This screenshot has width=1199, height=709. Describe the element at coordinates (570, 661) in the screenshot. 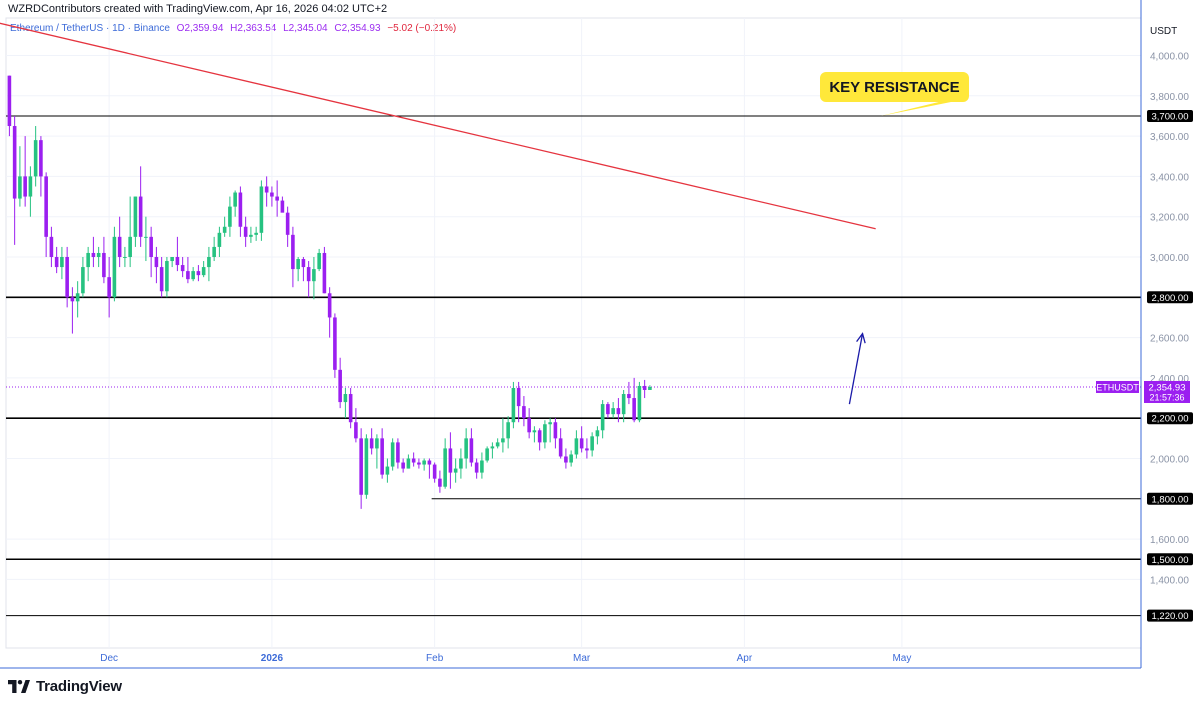

I see `time-axis: Dec 2026 Feb Mar Apr May` at that location.